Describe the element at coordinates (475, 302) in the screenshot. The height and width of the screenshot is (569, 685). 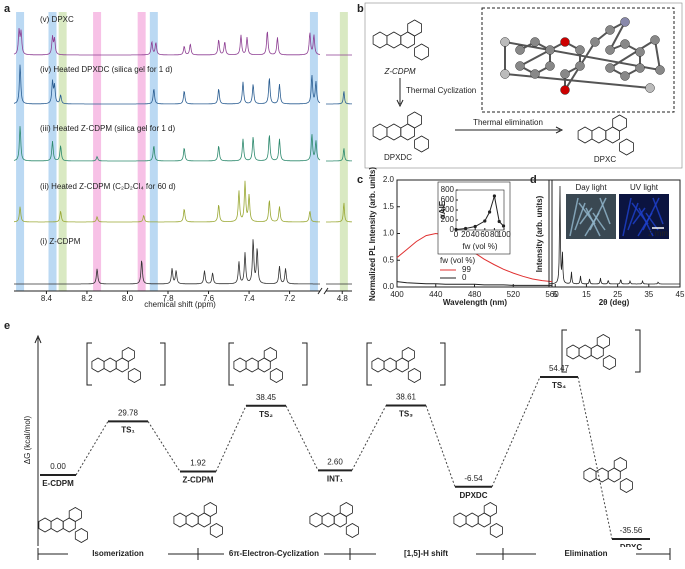
I see `x-axis-title: Wavelength (nm)` at that location.